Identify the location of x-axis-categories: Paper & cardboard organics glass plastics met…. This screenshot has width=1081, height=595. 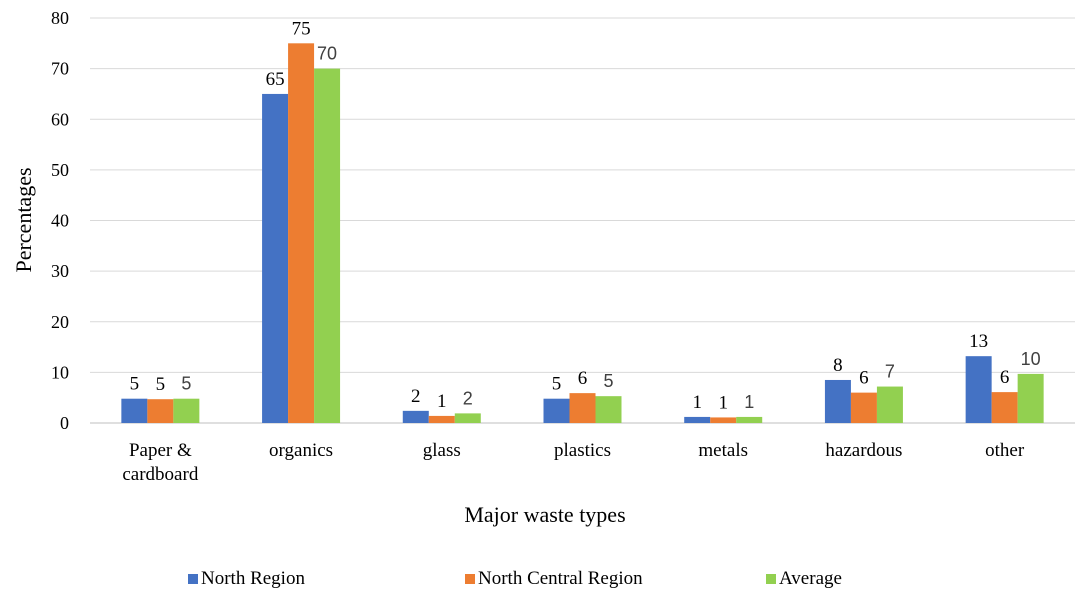
(573, 462).